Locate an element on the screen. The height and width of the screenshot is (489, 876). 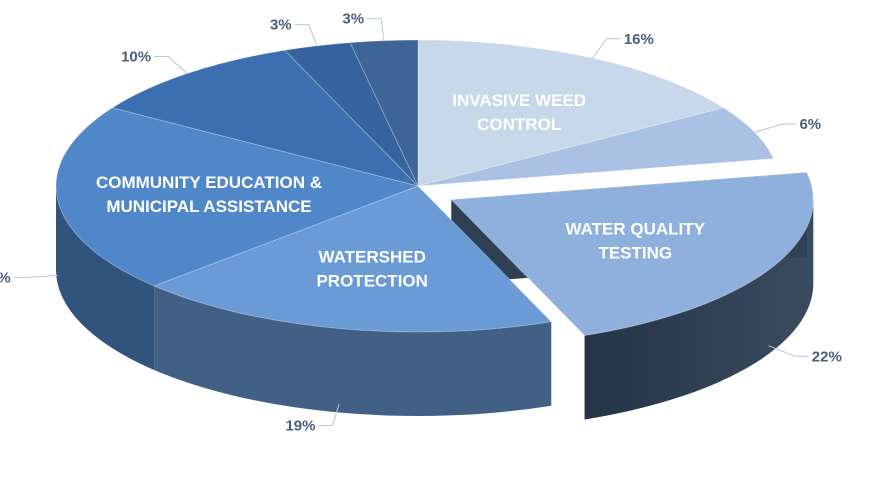
pie-side-community-education-municipal-assistance is located at coordinates (105, 278).